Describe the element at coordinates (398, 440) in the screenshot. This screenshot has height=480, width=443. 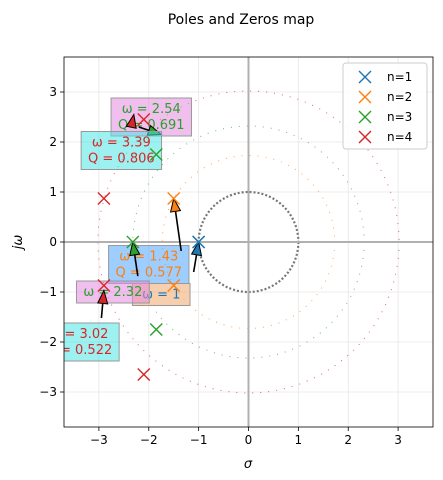
I see `x-tick-label: 3` at that location.